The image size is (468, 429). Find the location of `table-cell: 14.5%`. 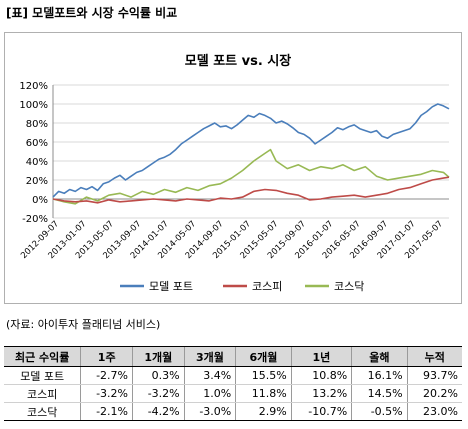

table-cell: 14.5% is located at coordinates (379, 393).